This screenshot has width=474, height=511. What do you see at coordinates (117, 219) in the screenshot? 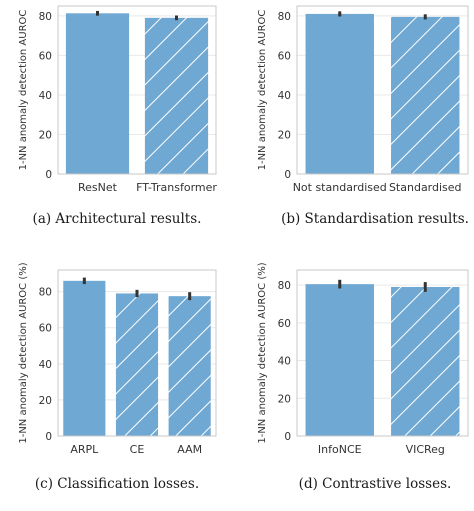
I see `subfigure-caption: (a) Architectural results.` at bounding box center [117, 219].